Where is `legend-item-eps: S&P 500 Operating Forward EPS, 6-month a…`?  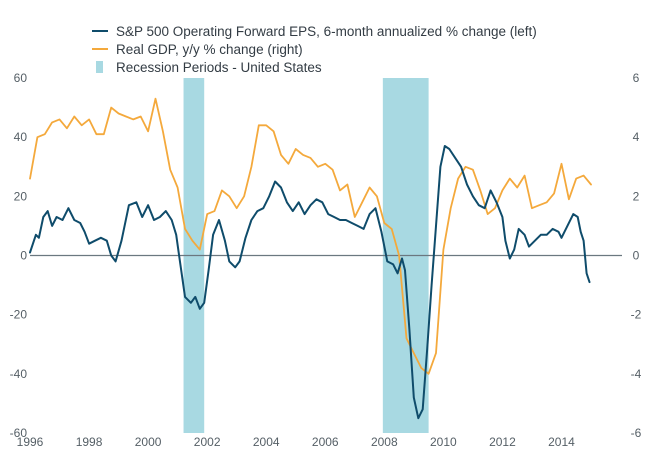 legend-item-eps: S&P 500 Operating Forward EPS, 6-month a… is located at coordinates (314, 31).